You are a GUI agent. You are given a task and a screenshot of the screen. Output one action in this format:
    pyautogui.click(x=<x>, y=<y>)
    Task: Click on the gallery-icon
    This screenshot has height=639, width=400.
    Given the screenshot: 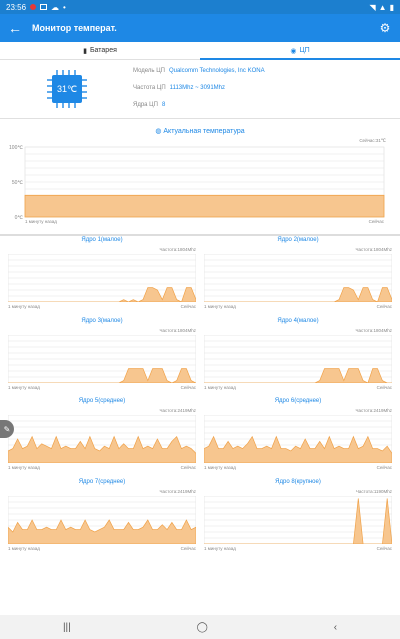 What is the action you would take?
    pyautogui.click(x=44, y=7)
    